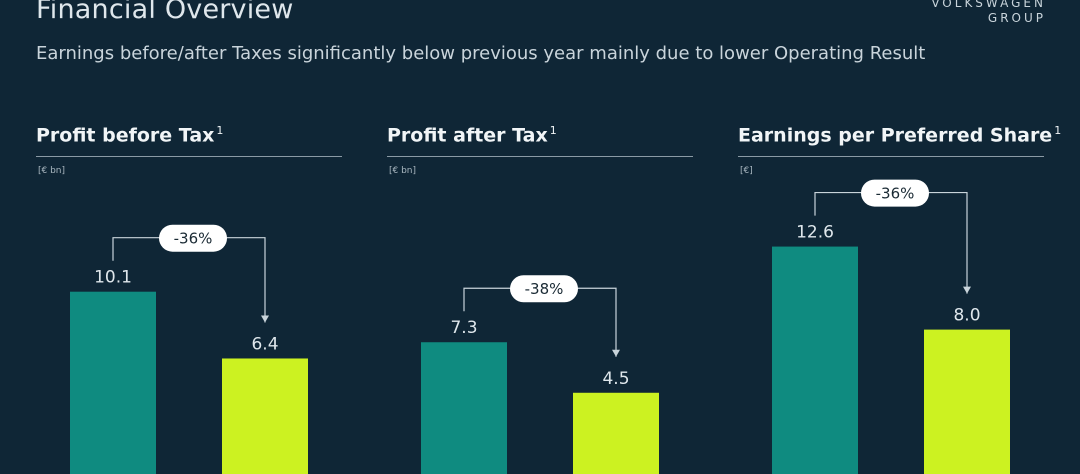  I want to click on logo-line-2: GROUP, so click(1016, 18).